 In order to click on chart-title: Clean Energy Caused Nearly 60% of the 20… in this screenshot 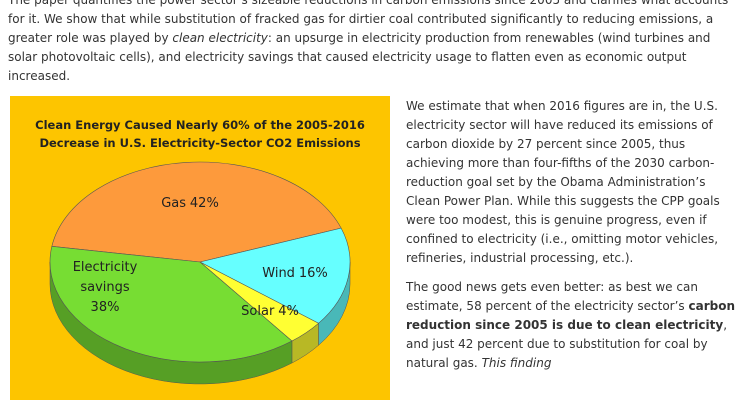, I will do `click(200, 125)`.